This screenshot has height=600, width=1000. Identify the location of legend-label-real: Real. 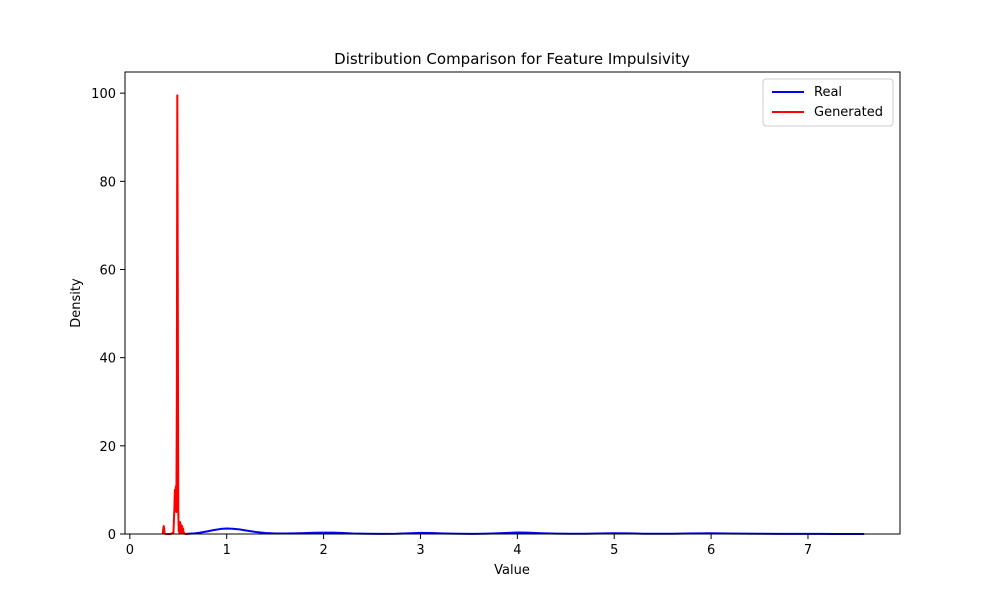
(828, 92).